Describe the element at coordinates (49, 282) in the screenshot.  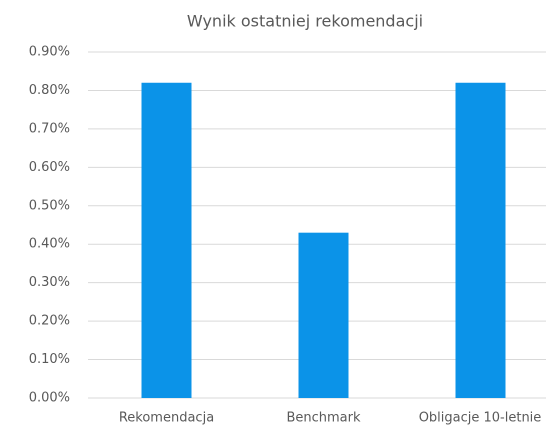
I see `y-tick-label: 0.30%` at that location.